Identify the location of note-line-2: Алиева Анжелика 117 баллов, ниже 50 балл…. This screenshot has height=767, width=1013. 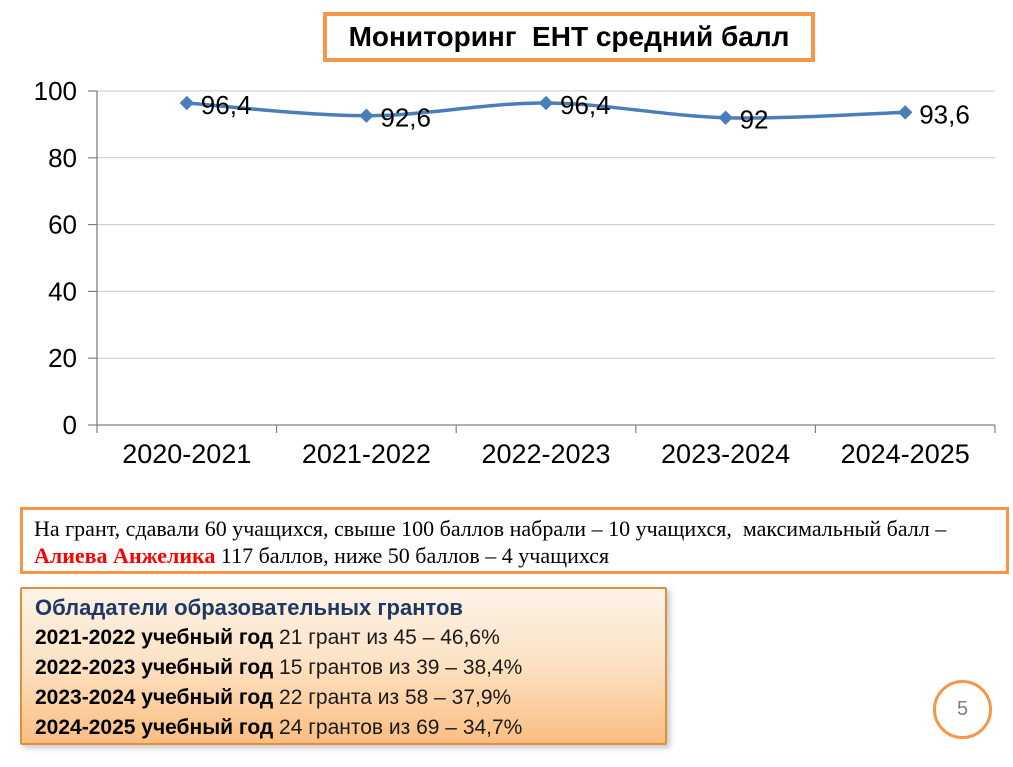
(514, 555).